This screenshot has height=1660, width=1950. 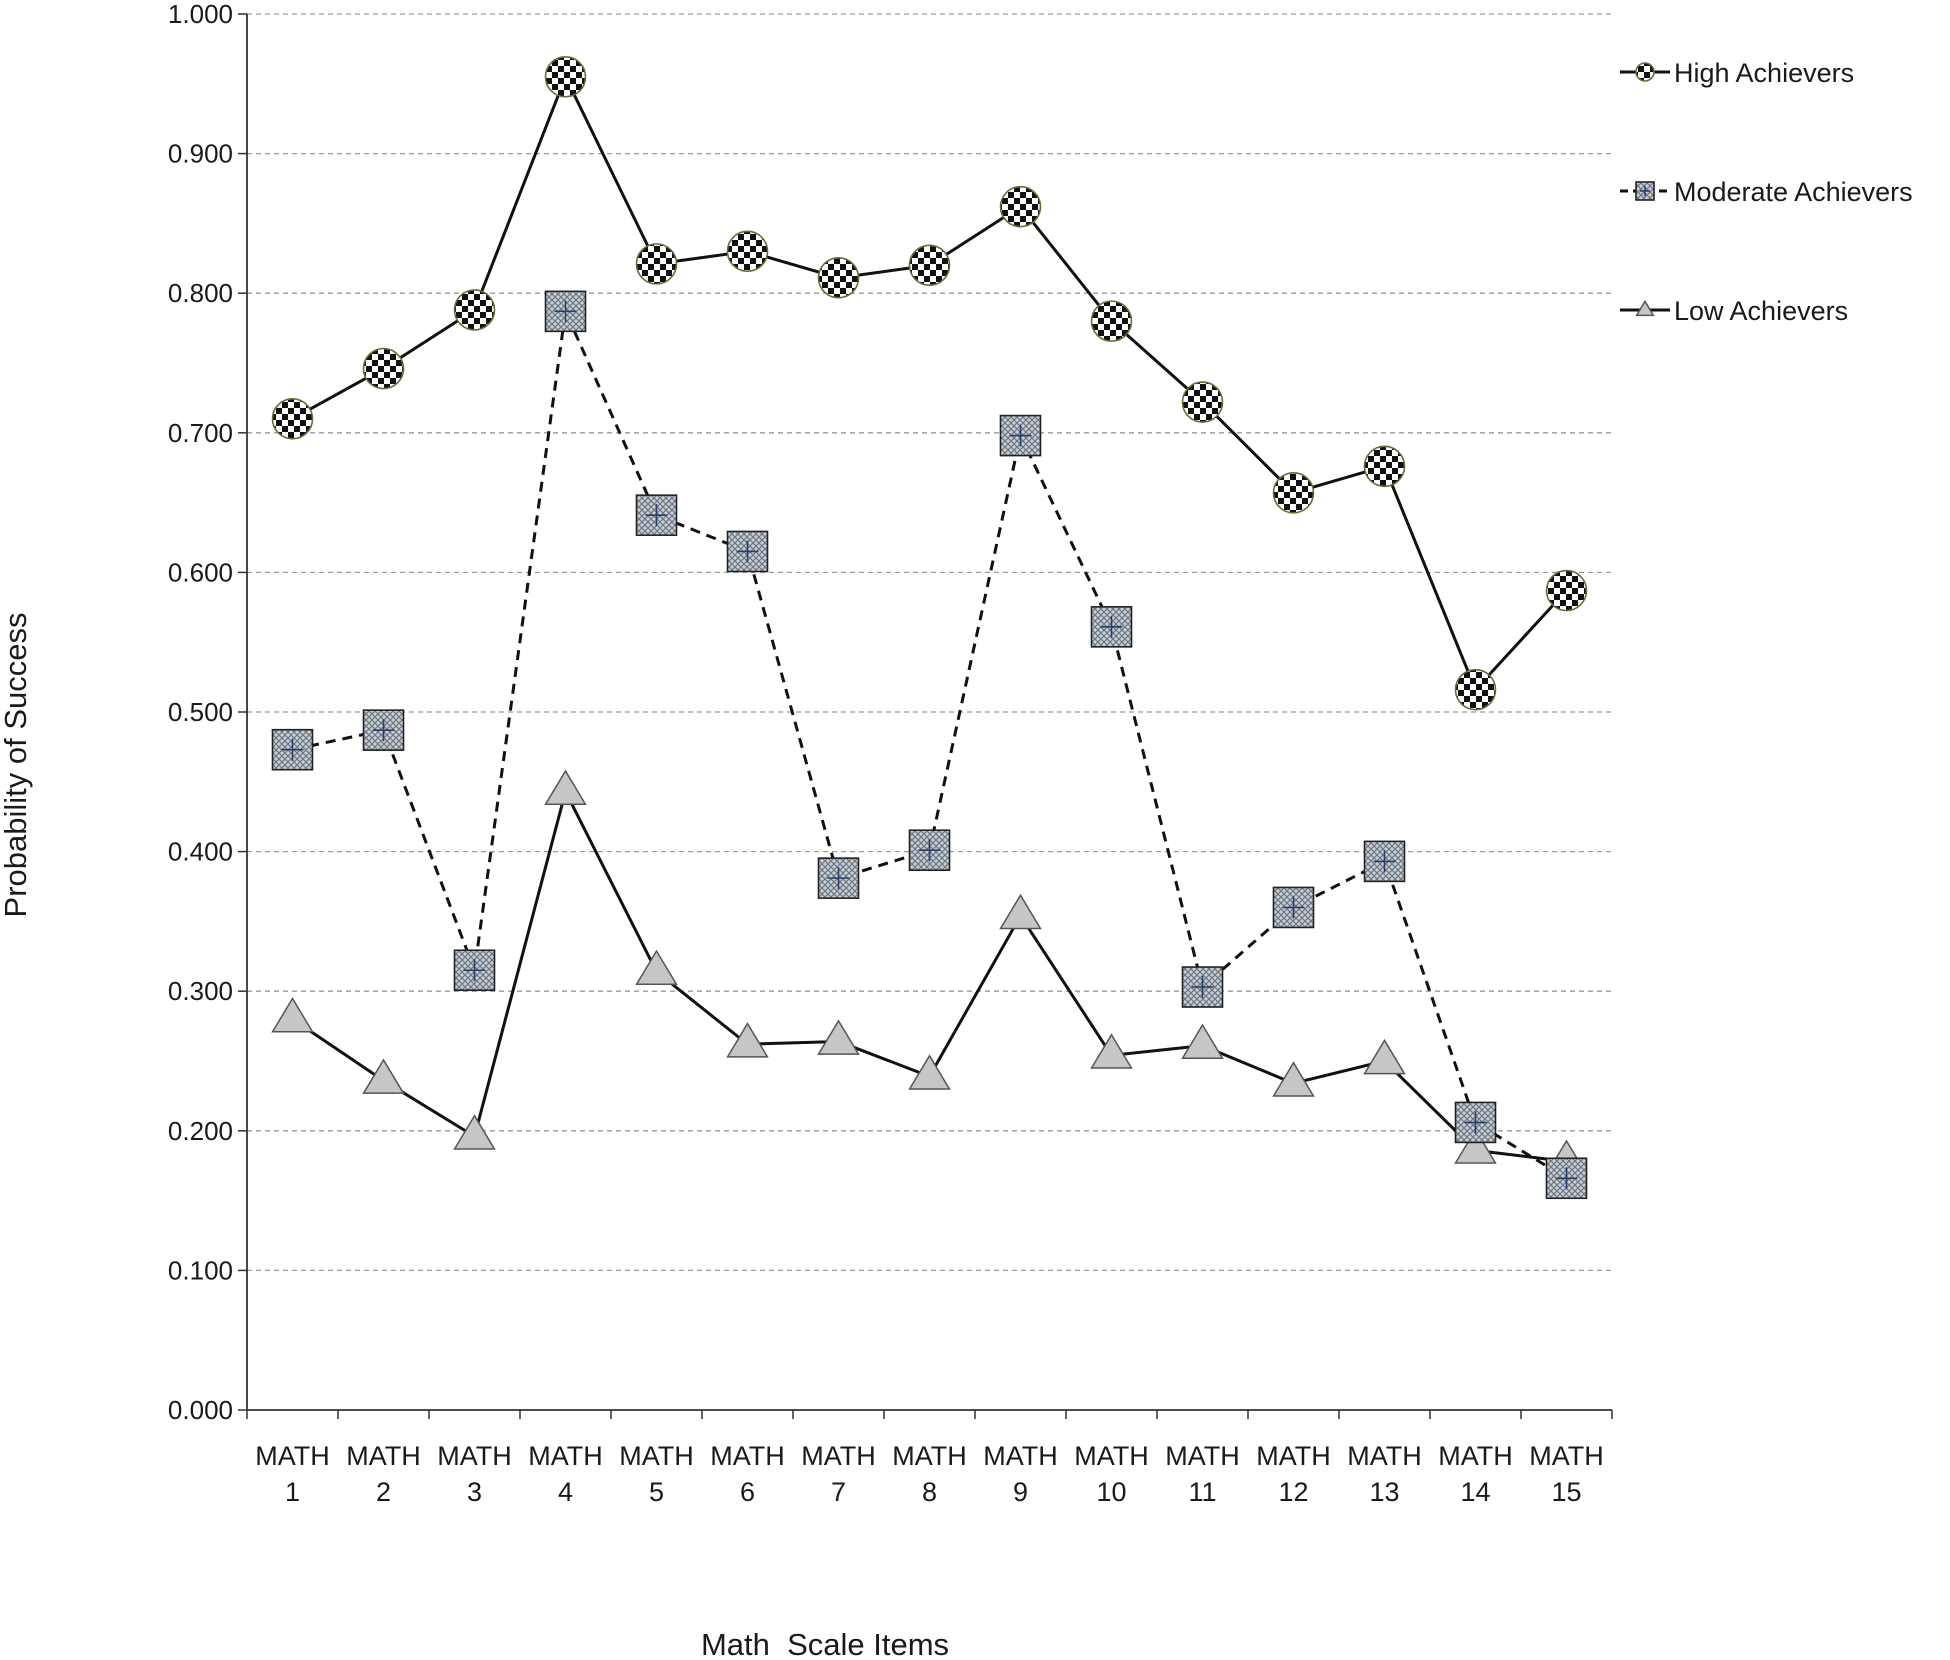 What do you see at coordinates (1202, 1474) in the screenshot?
I see `x-tick-label: MATH 11` at bounding box center [1202, 1474].